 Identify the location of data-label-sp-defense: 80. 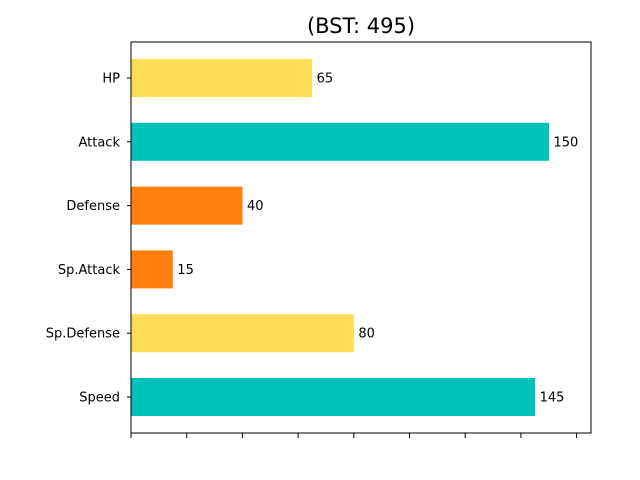
(366, 334).